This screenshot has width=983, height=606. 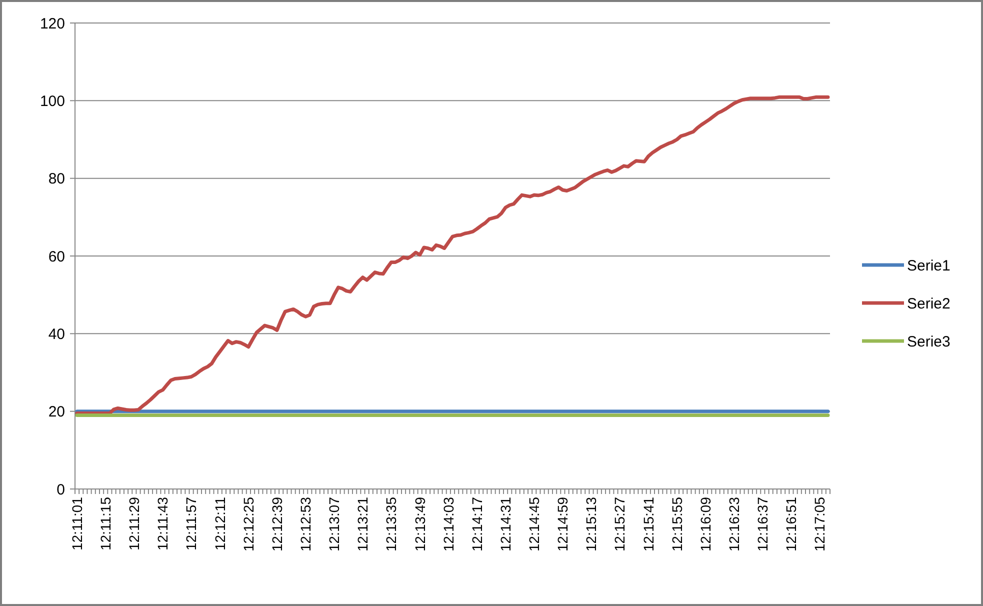 I want to click on y-tick-label: 0, so click(x=60, y=489).